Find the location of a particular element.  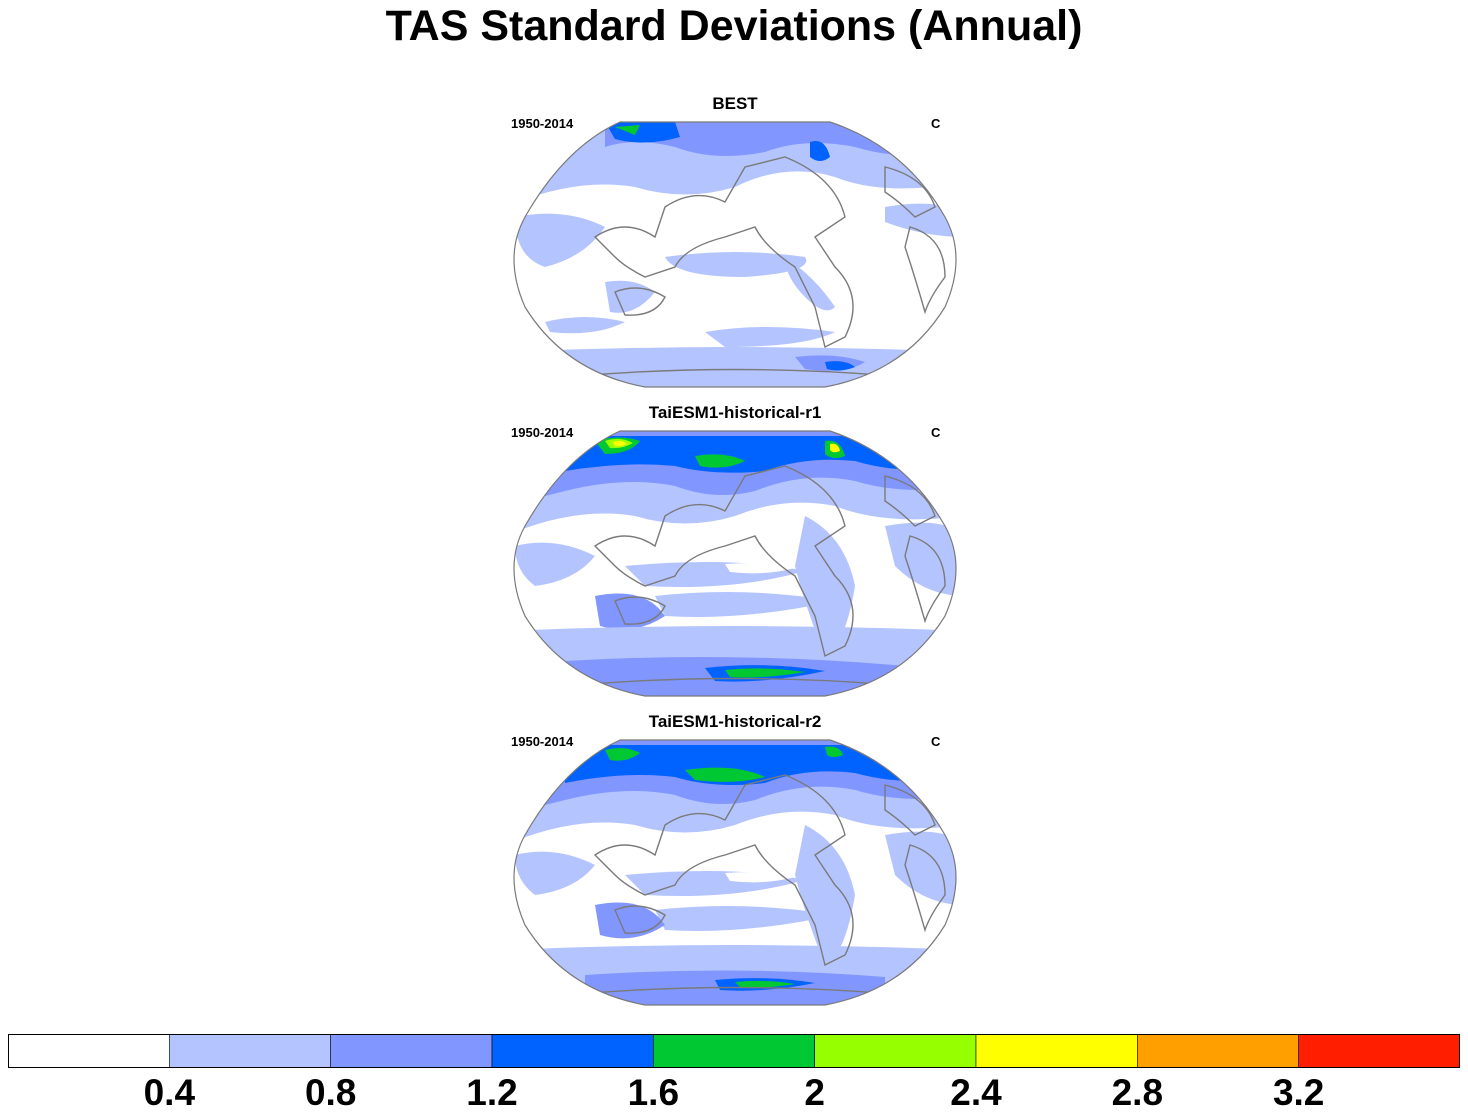

colorbar-tick-label: 0.4 is located at coordinates (169, 1092).